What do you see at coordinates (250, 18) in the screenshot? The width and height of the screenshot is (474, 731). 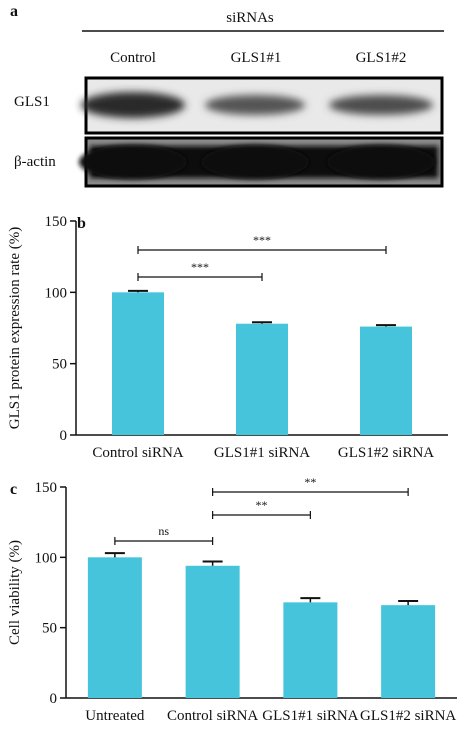 I see `sirnas-header: siRNAs` at bounding box center [250, 18].